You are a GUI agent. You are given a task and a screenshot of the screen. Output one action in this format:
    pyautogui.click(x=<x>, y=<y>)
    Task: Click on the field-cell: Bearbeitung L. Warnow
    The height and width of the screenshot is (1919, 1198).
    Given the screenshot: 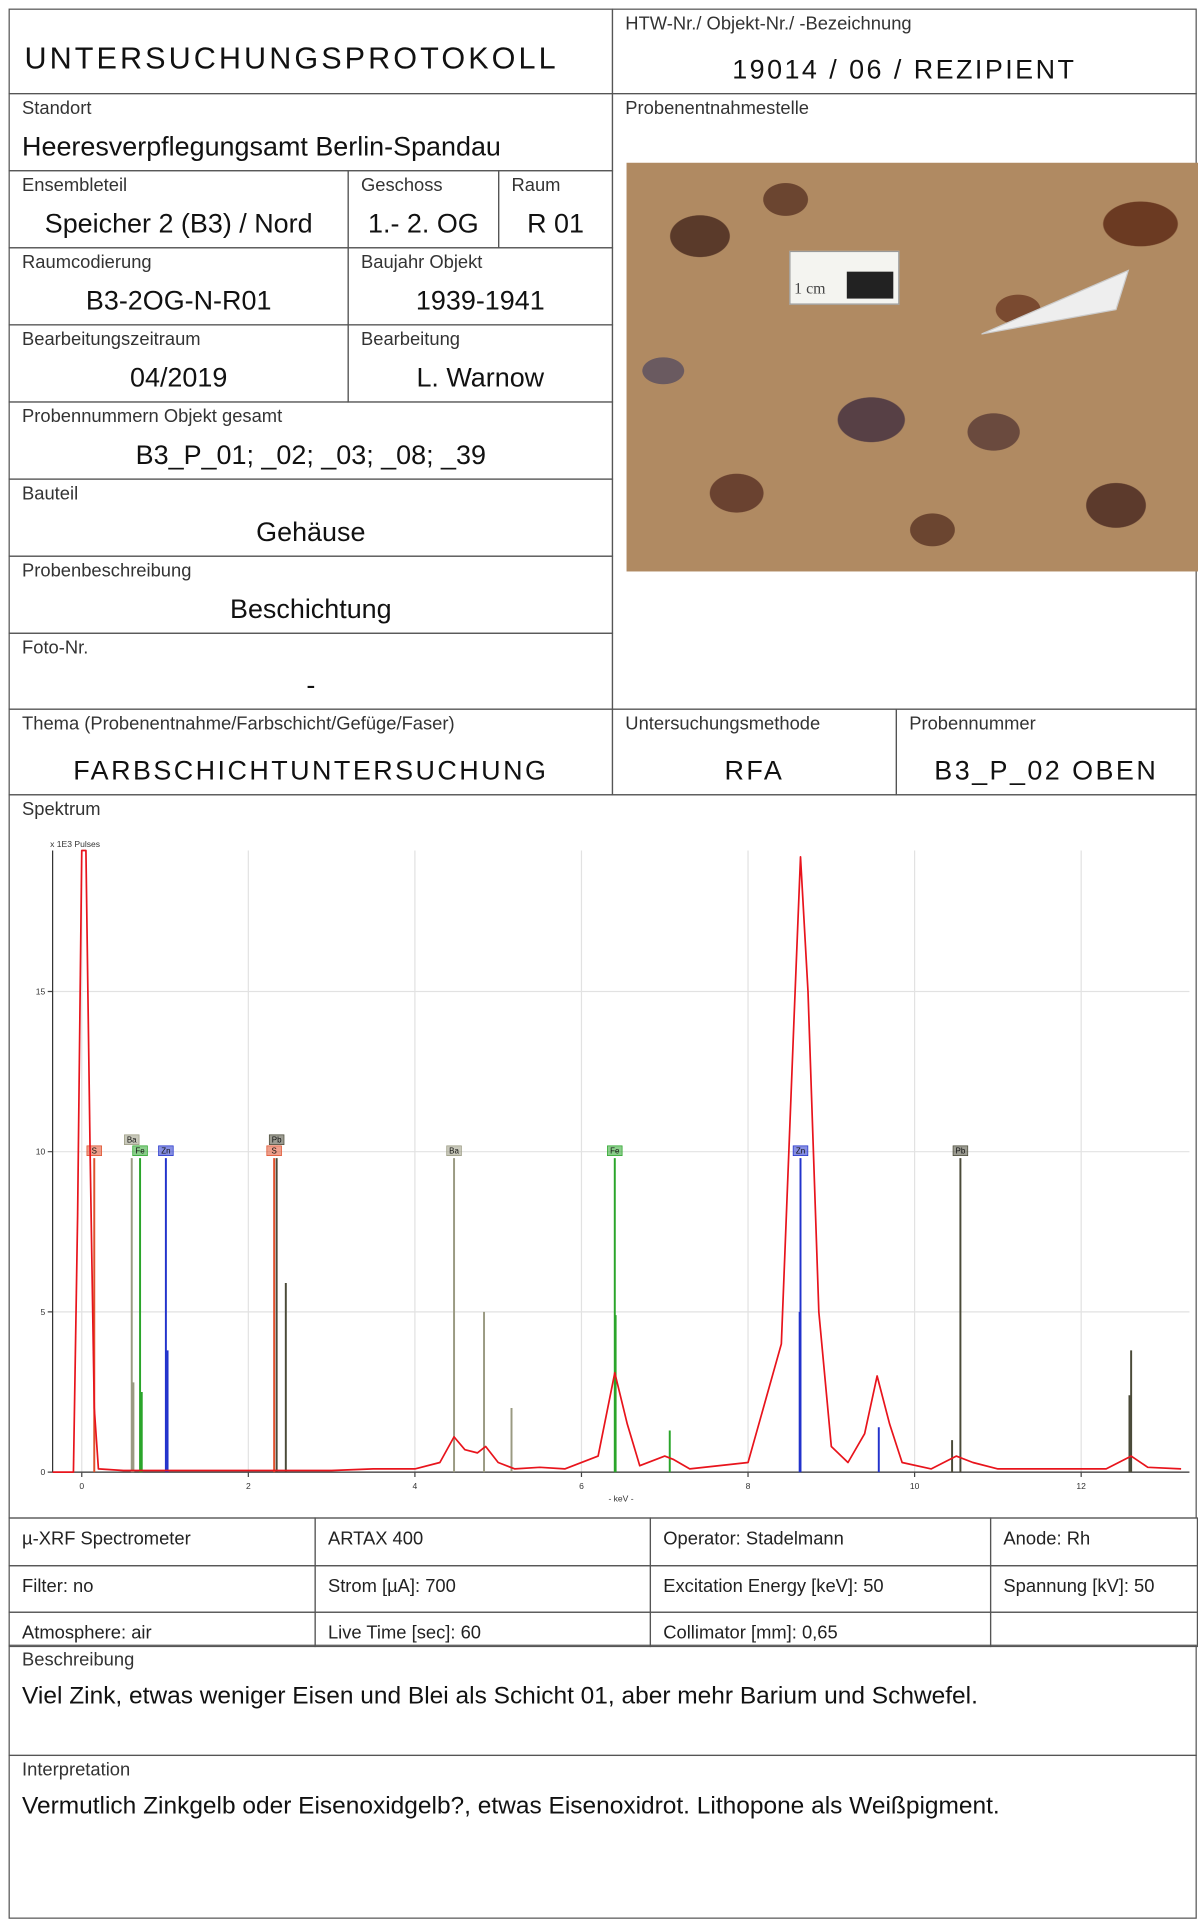 What is the action you would take?
    pyautogui.click(x=480, y=363)
    